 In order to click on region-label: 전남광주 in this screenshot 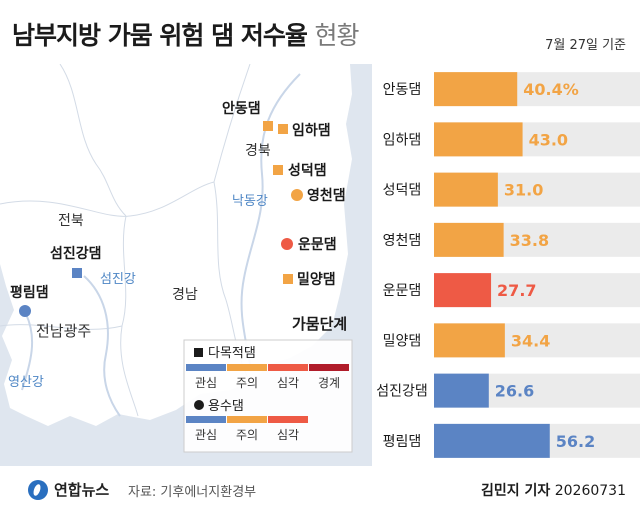, I will do `click(63, 331)`.